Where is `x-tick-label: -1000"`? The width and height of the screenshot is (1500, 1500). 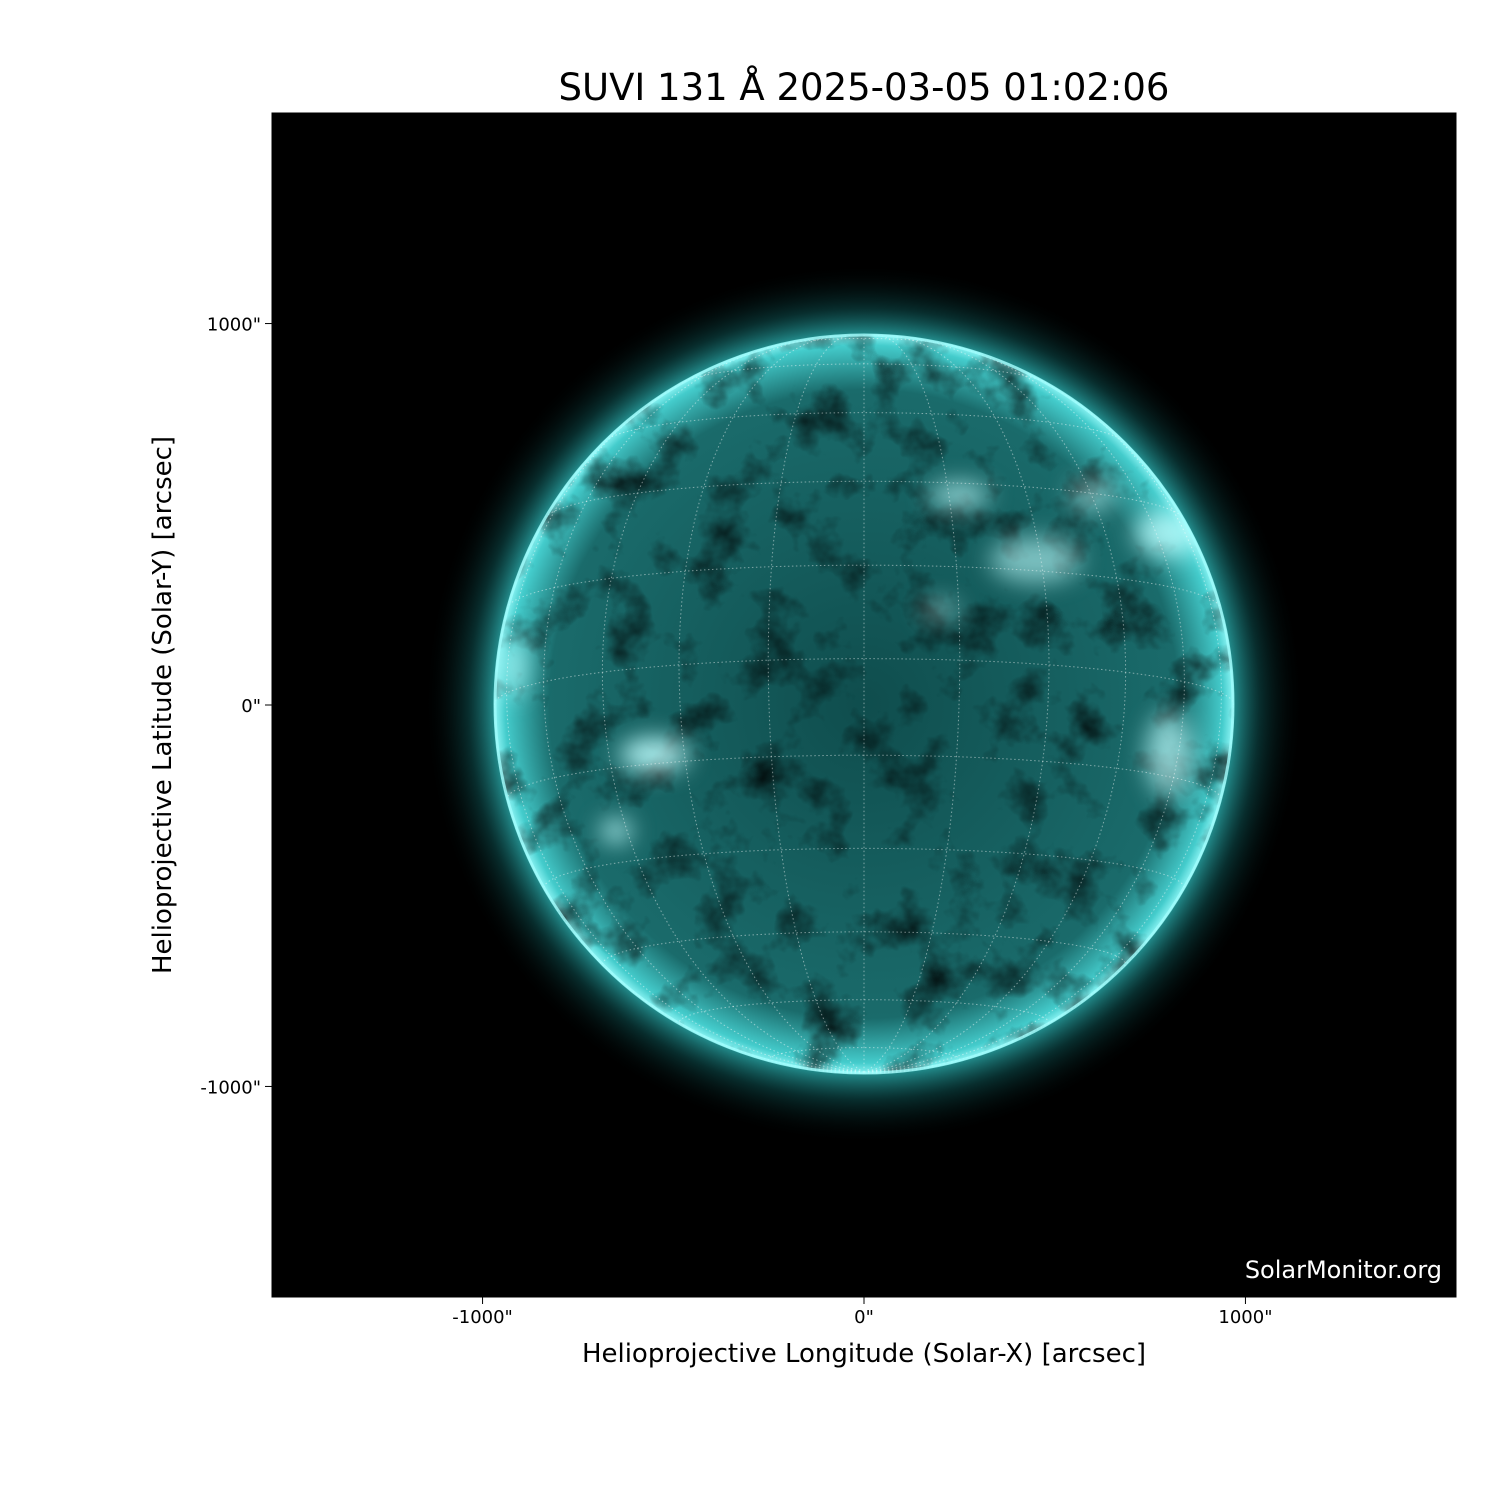 x-tick-label: -1000" is located at coordinates (482, 1317).